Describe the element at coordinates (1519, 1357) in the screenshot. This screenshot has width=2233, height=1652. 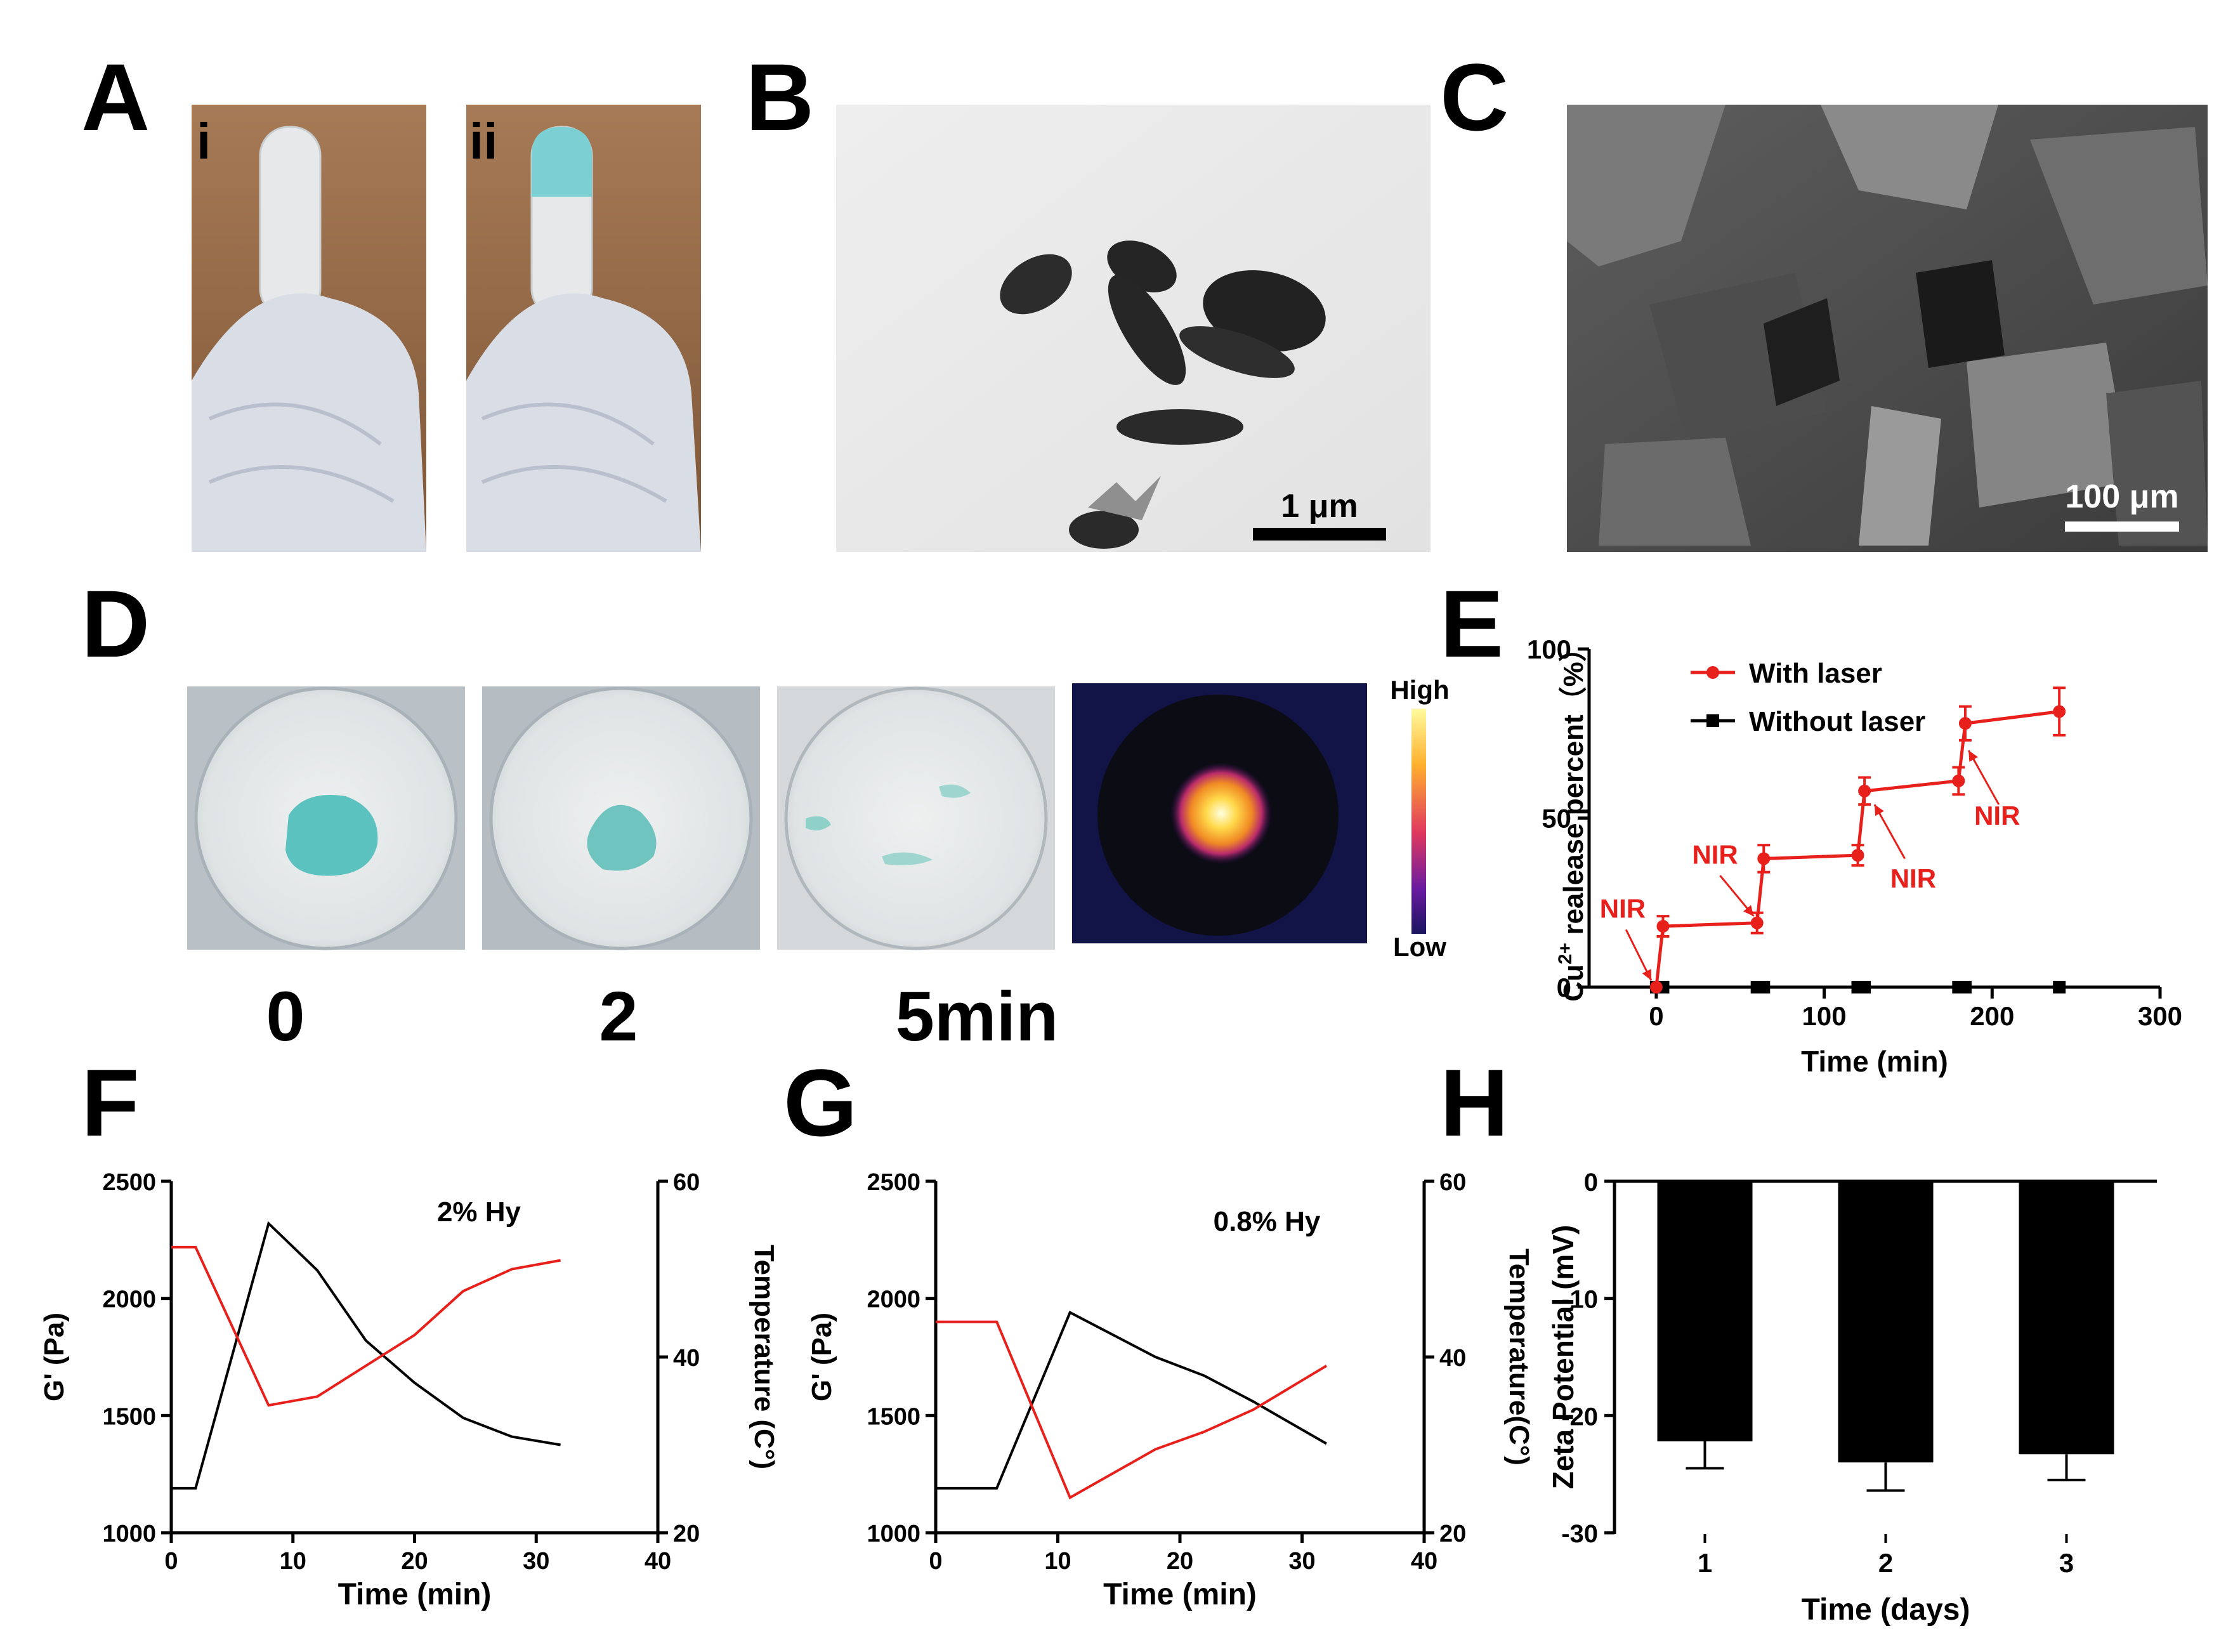
I see `g-right-axis-title: Temperature(C°)` at that location.